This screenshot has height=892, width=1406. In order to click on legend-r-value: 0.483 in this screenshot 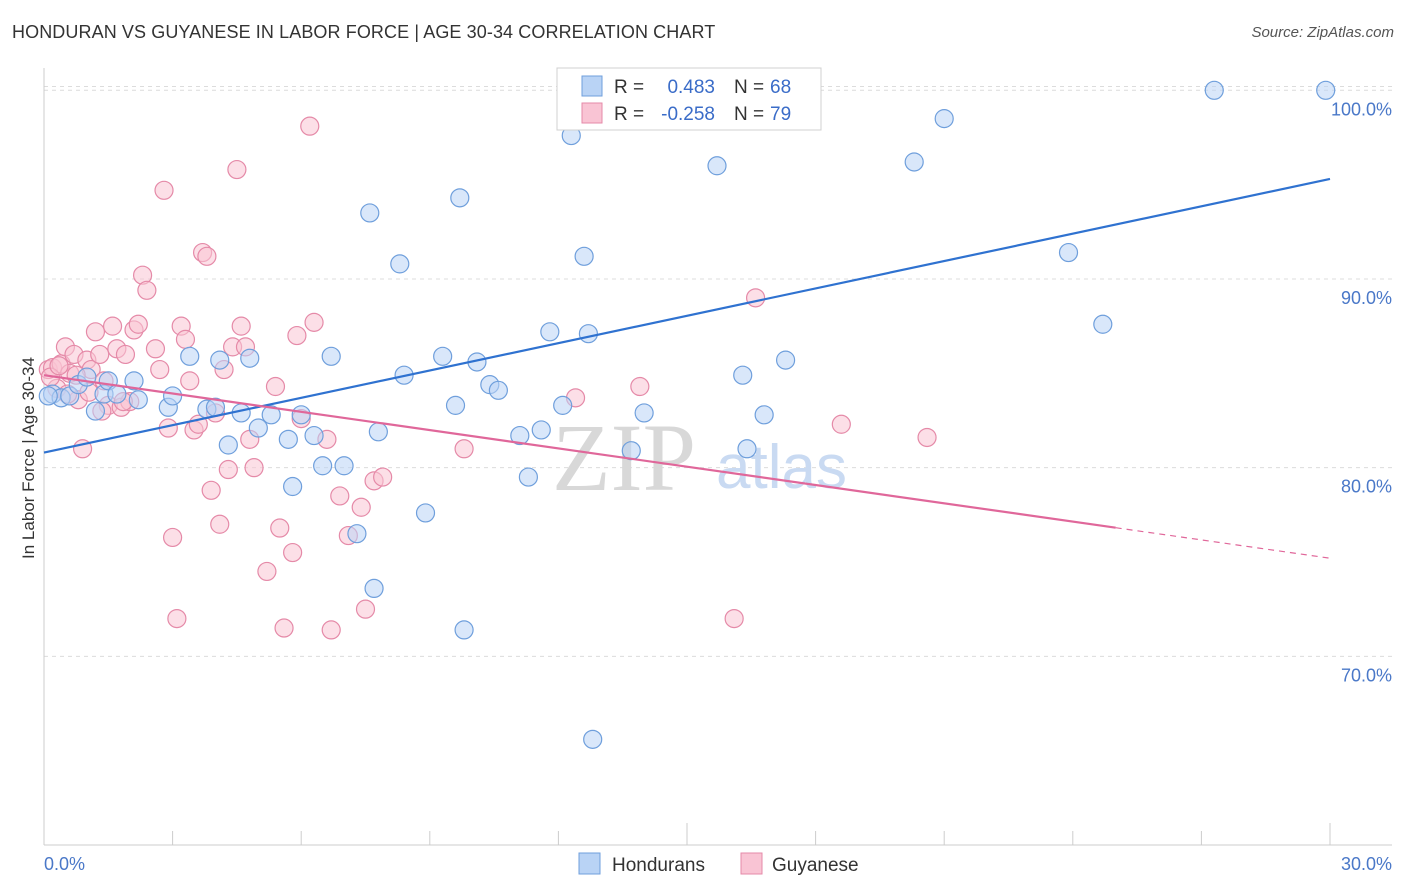, I will do `click(691, 87)`.